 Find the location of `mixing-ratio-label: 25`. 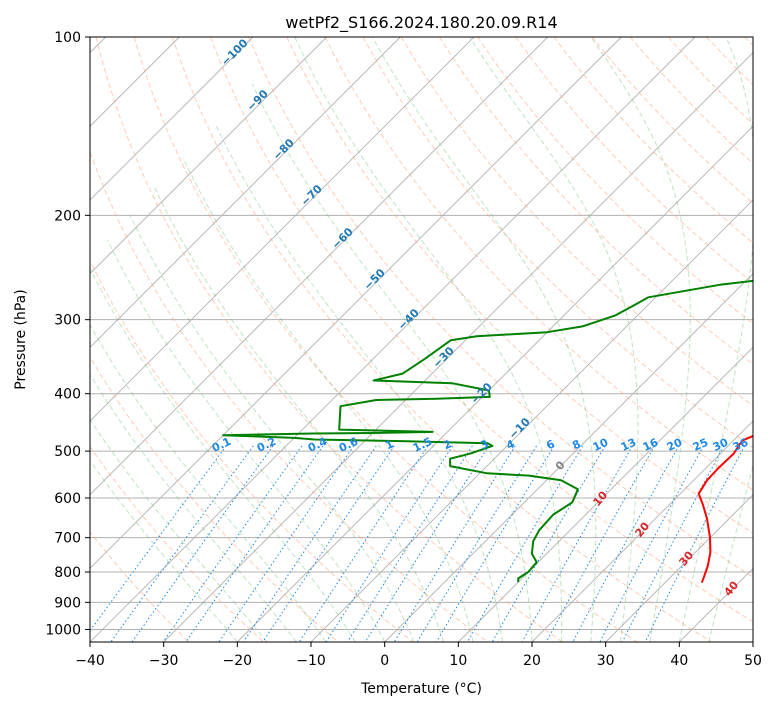

mixing-ratio-label: 25 is located at coordinates (700, 445).